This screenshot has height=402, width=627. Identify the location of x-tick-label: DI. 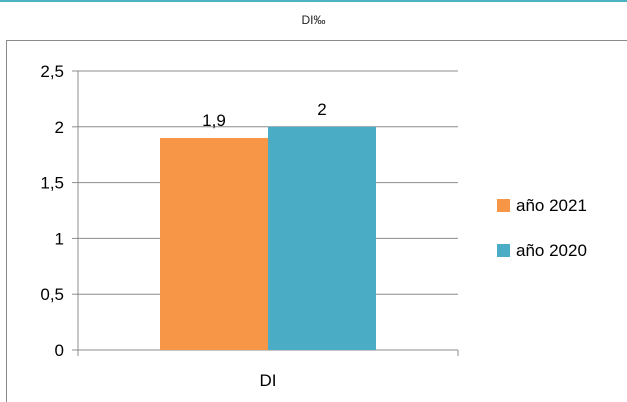
(268, 380).